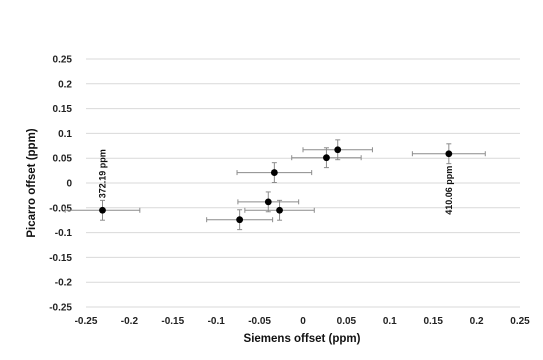  Describe the element at coordinates (449, 190) in the screenshot. I see `annotation-label: 410.06 ppm` at that location.